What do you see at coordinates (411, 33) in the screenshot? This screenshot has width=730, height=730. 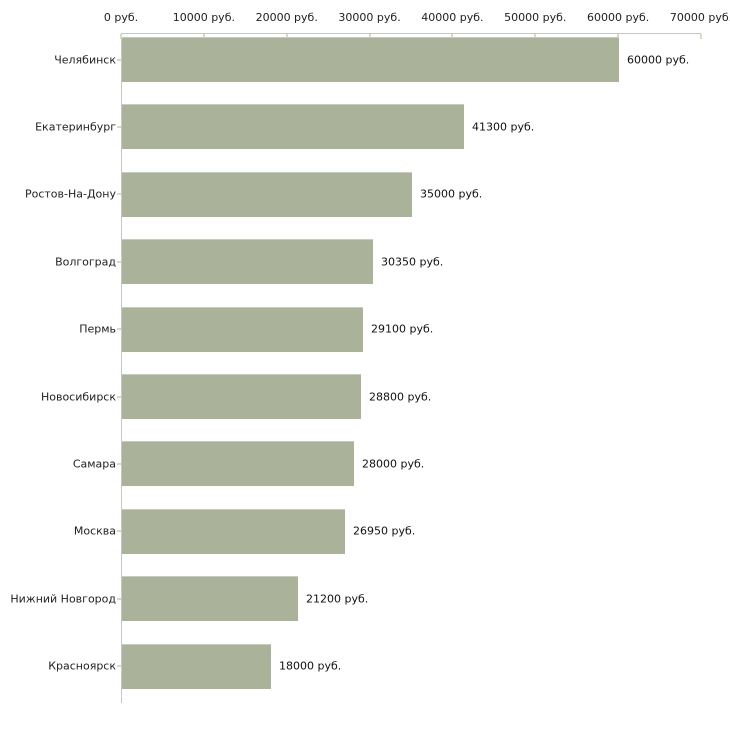 I see `x-axis-line` at bounding box center [411, 33].